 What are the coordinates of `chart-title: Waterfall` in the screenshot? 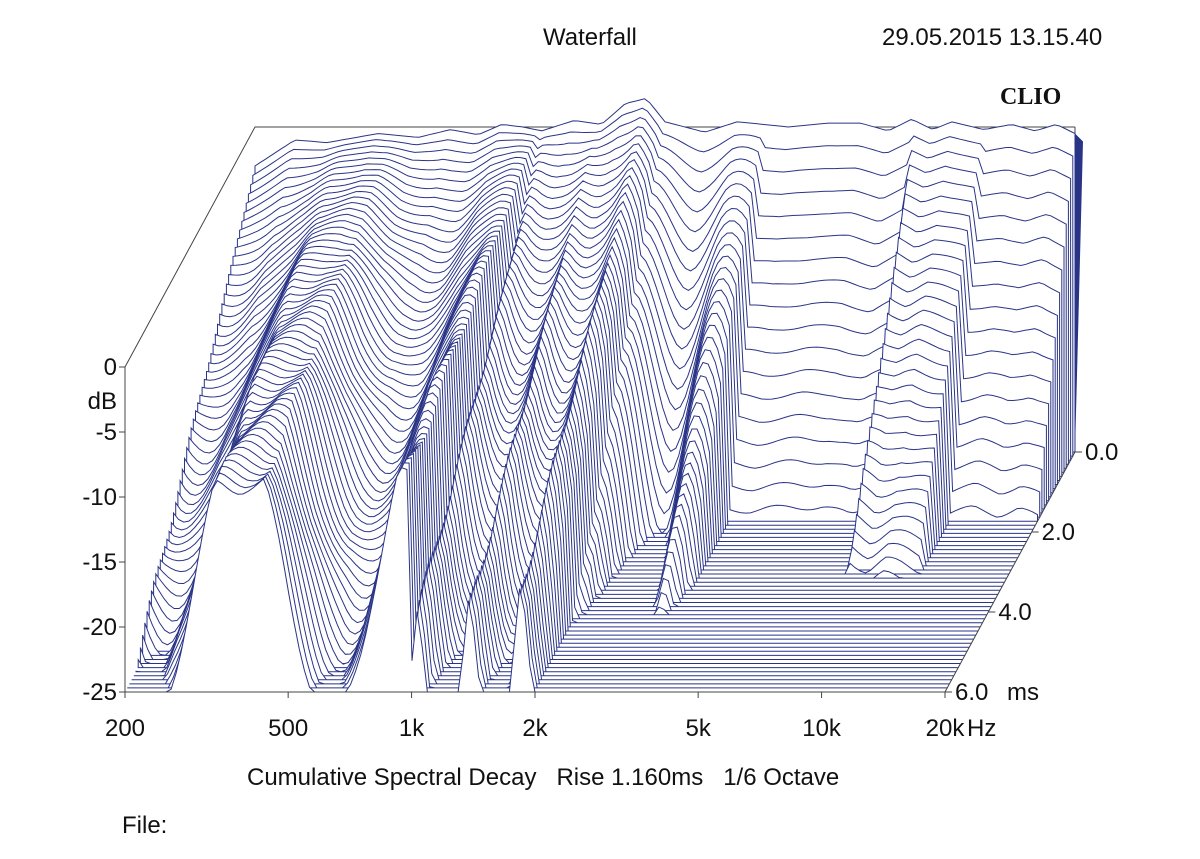 It's located at (590, 37).